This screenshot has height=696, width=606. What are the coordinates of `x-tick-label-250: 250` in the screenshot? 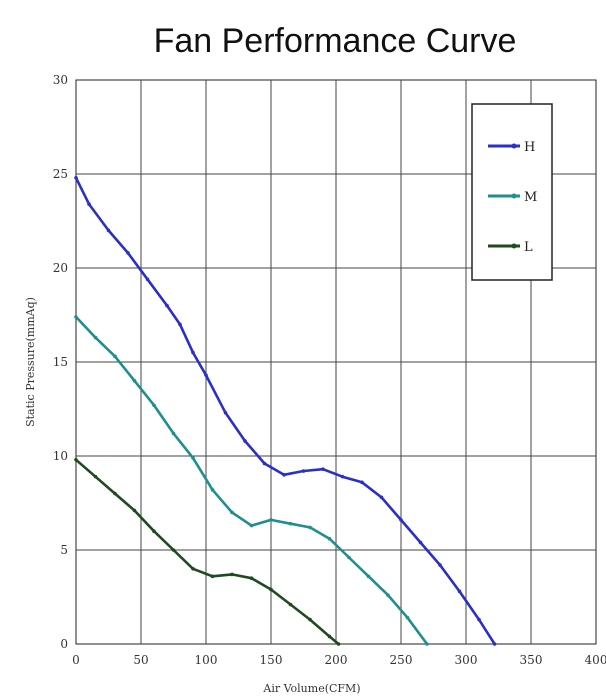 It's located at (401, 660).